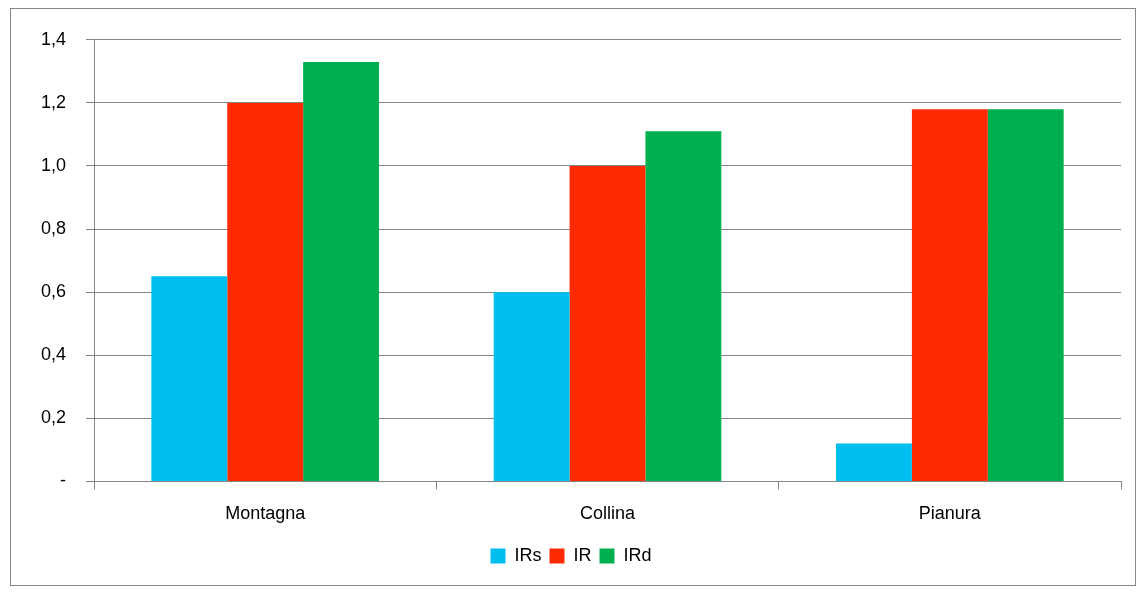  Describe the element at coordinates (950, 513) in the screenshot. I see `x-tick-label: Pianura` at that location.